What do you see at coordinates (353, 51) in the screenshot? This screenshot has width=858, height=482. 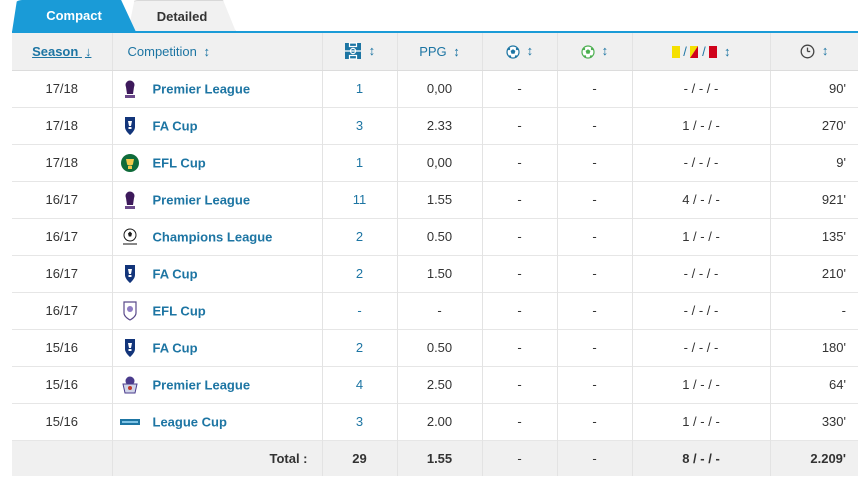 I see `pitch-icon` at bounding box center [353, 51].